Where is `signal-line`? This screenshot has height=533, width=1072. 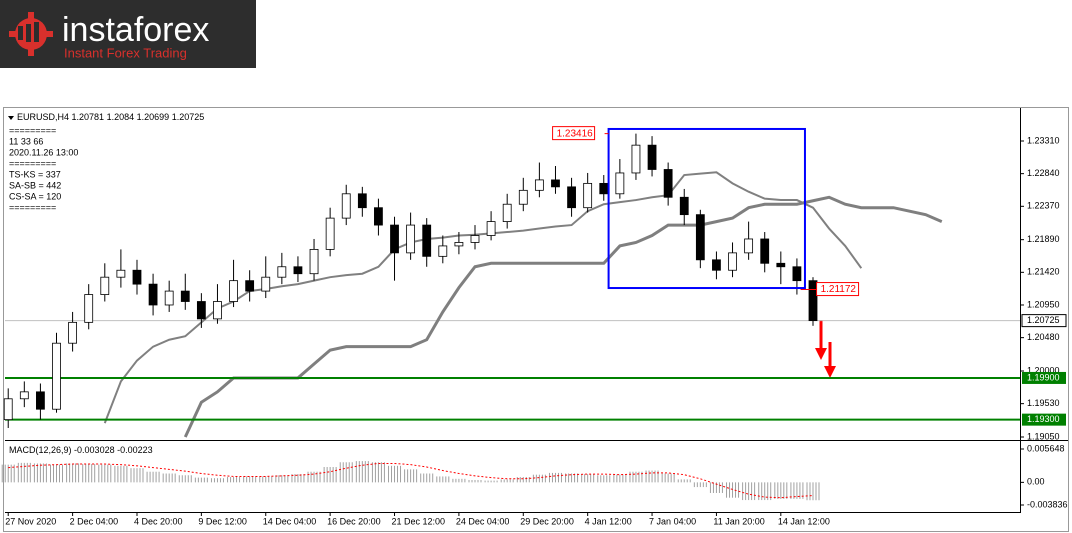
signal-line is located at coordinates (411, 480).